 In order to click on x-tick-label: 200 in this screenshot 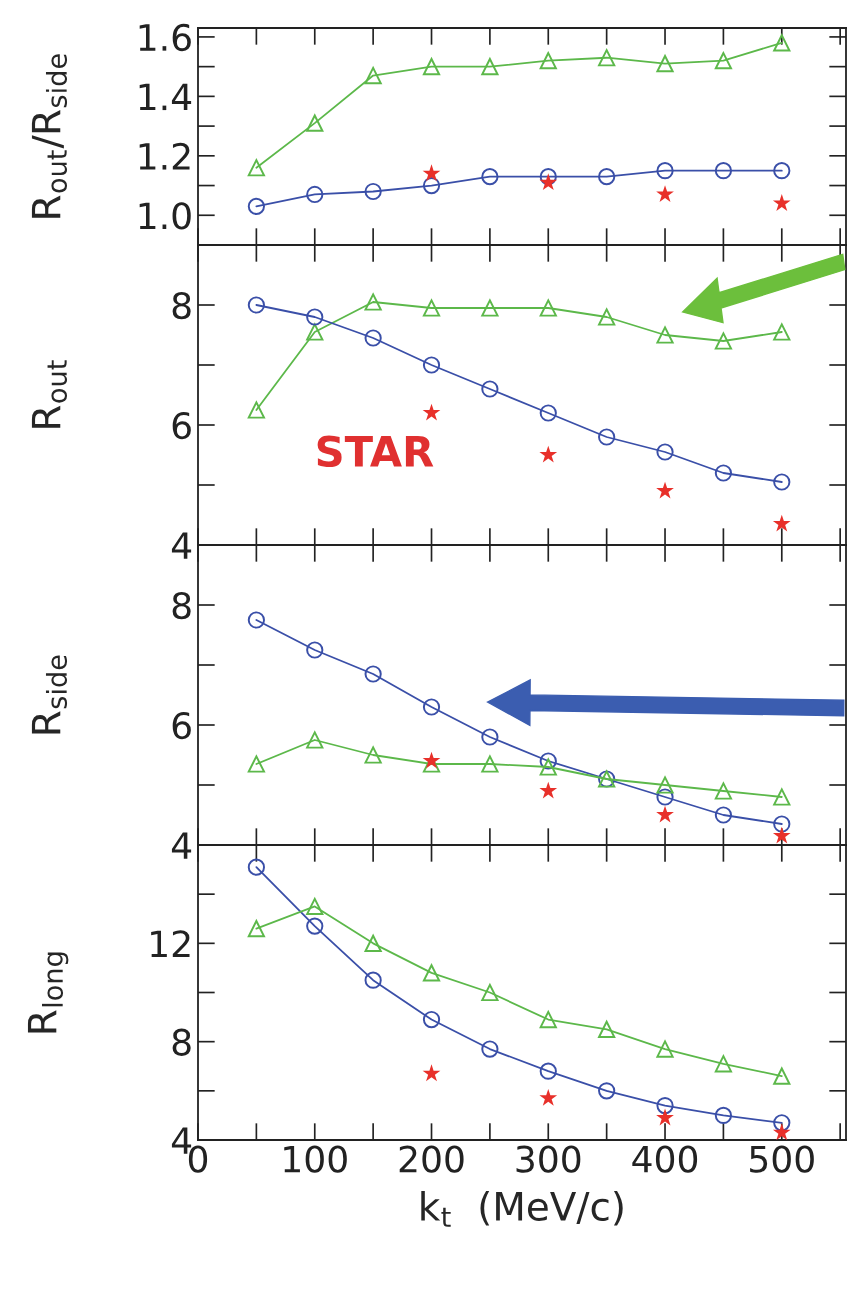, I will do `click(431, 1159)`.